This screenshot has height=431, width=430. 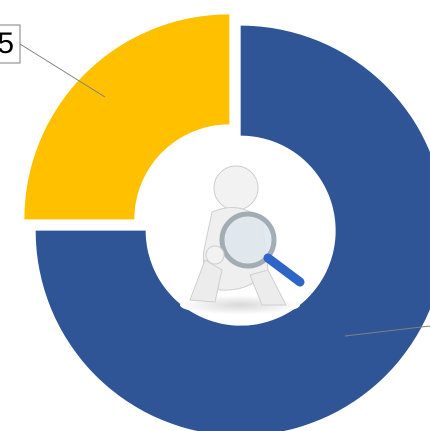 What do you see at coordinates (7, 43) in the screenshot?
I see `data-label: 5` at bounding box center [7, 43].